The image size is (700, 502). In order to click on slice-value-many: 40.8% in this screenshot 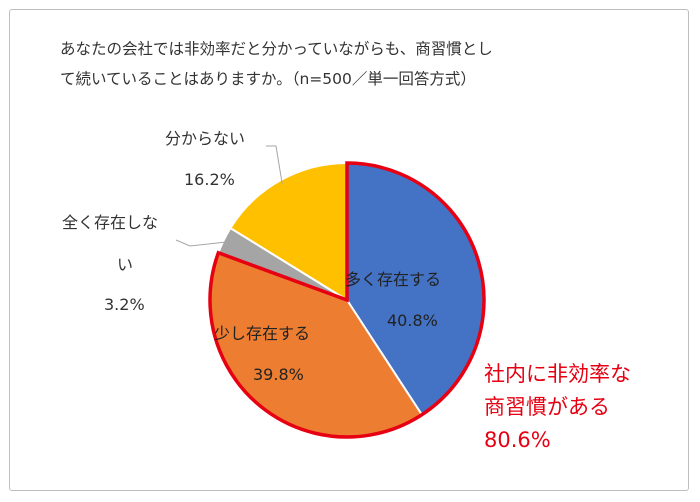, I will do `click(412, 320)`.